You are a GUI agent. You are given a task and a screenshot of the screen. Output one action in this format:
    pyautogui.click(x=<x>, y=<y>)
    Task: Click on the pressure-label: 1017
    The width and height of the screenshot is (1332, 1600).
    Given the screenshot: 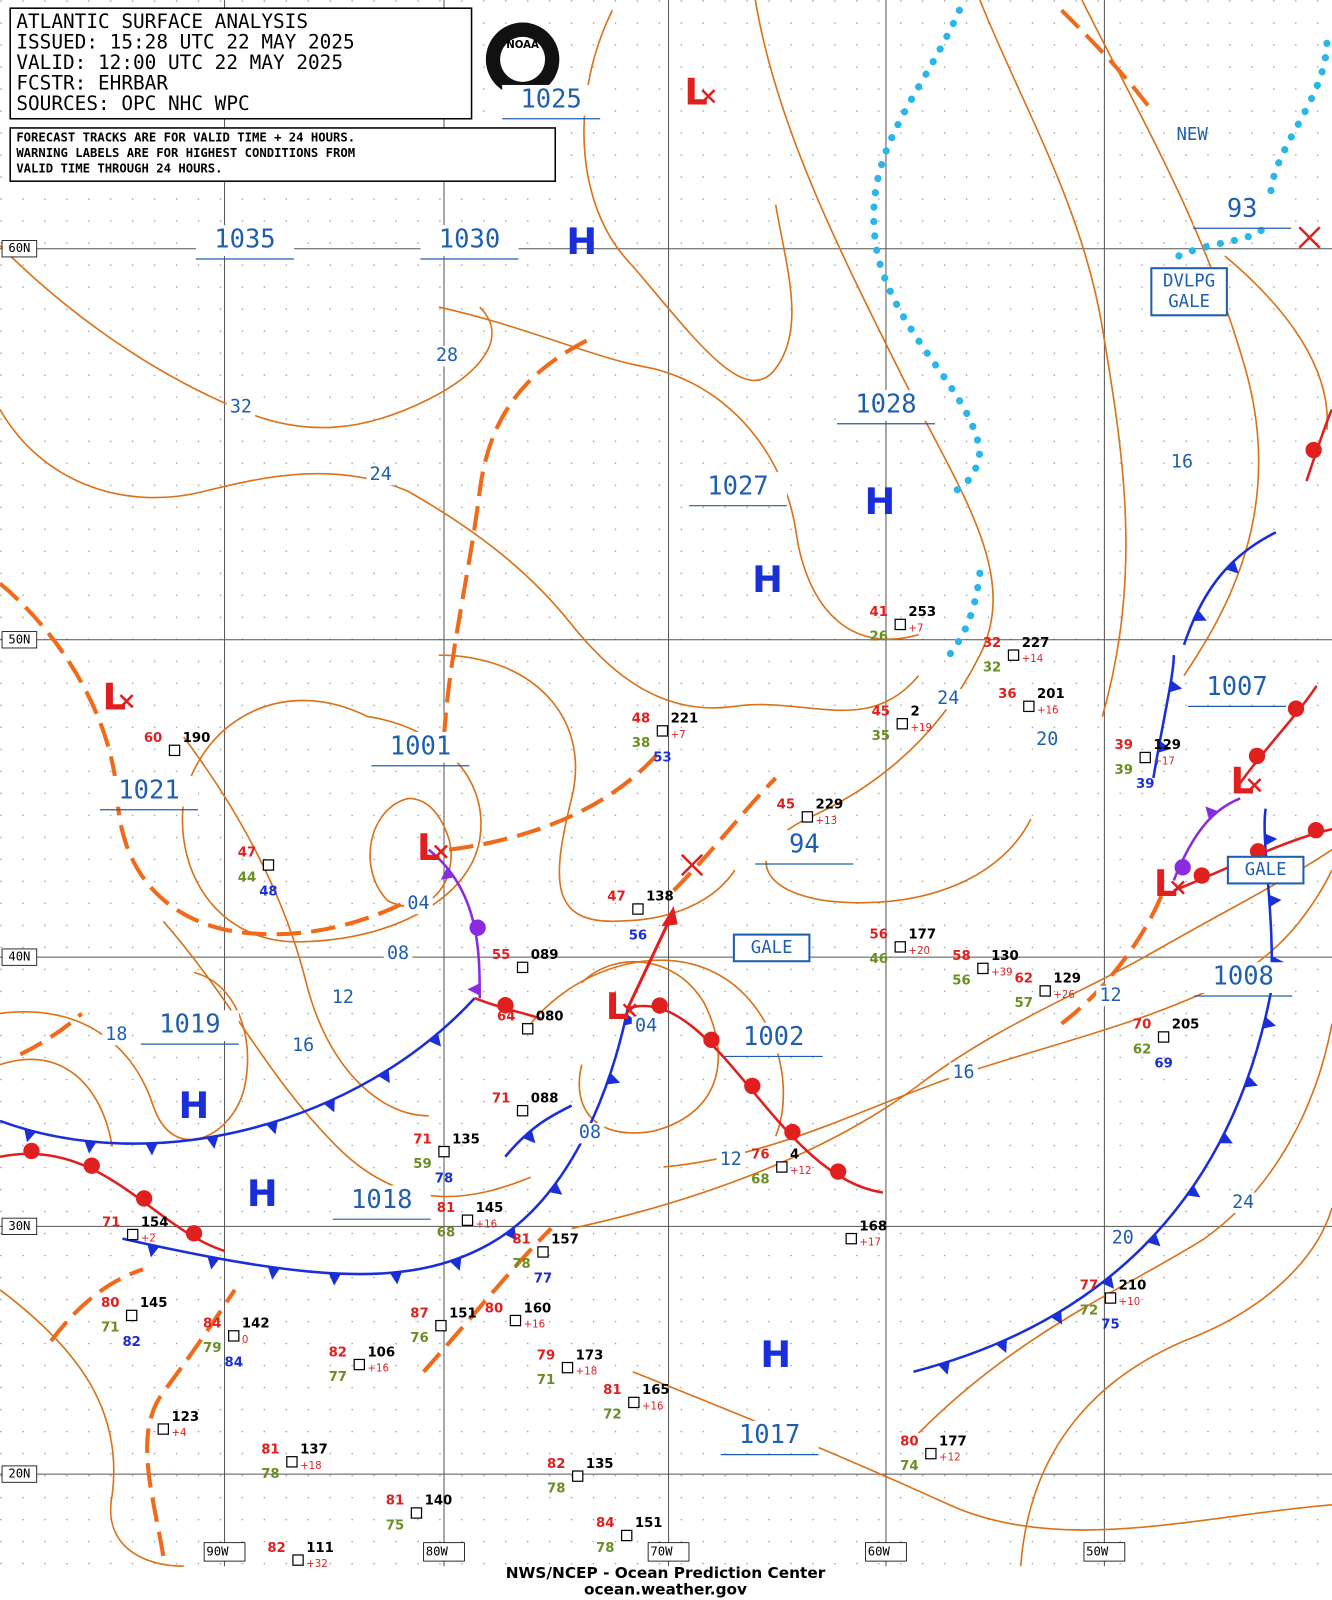 What is the action you would take?
    pyautogui.click(x=769, y=1435)
    